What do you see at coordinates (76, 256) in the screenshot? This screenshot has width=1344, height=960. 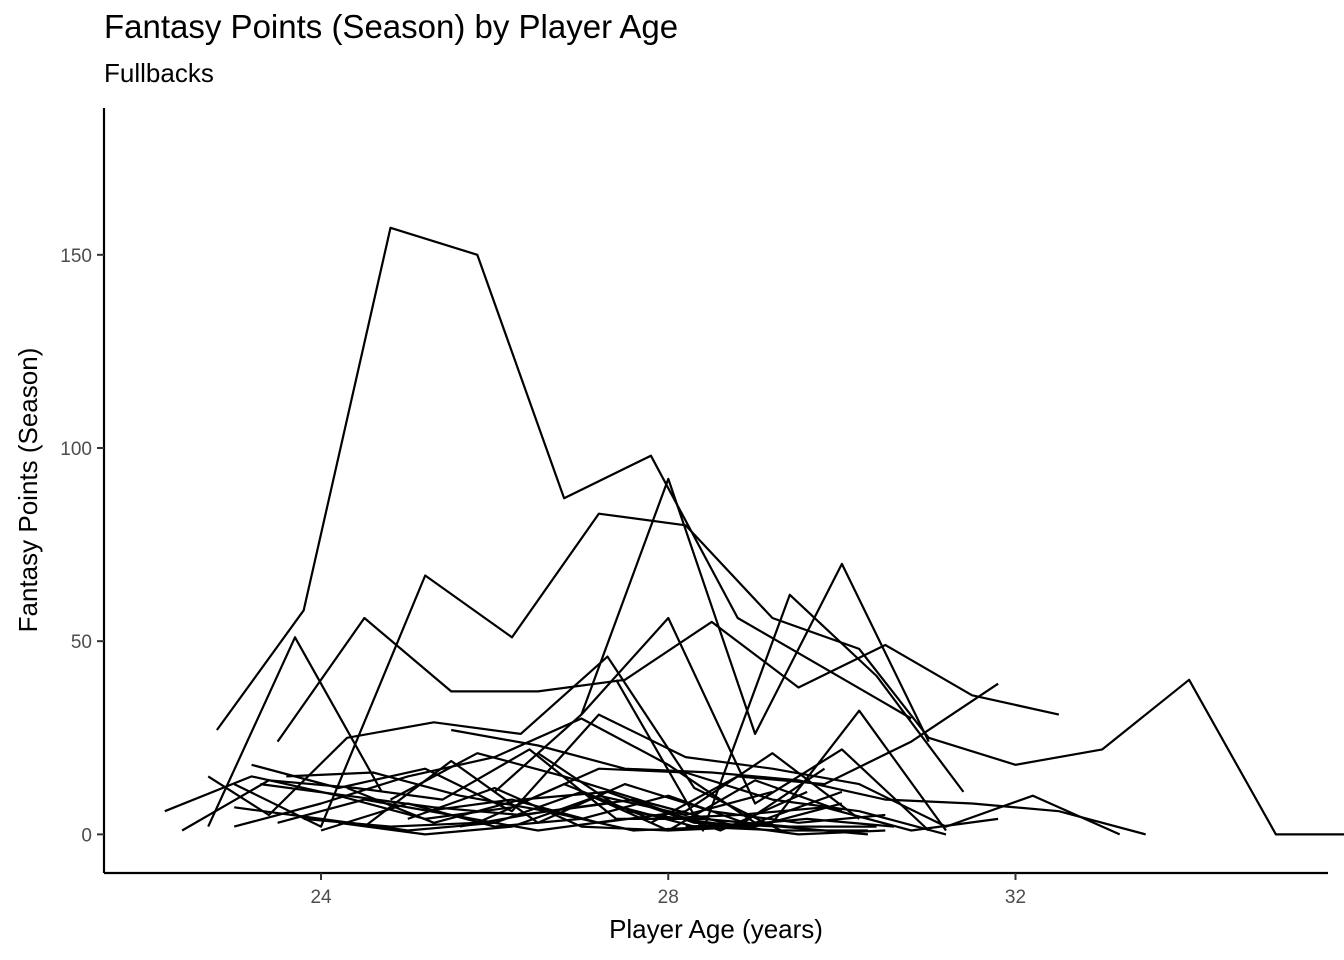 I see `y-tick-label: 150` at bounding box center [76, 256].